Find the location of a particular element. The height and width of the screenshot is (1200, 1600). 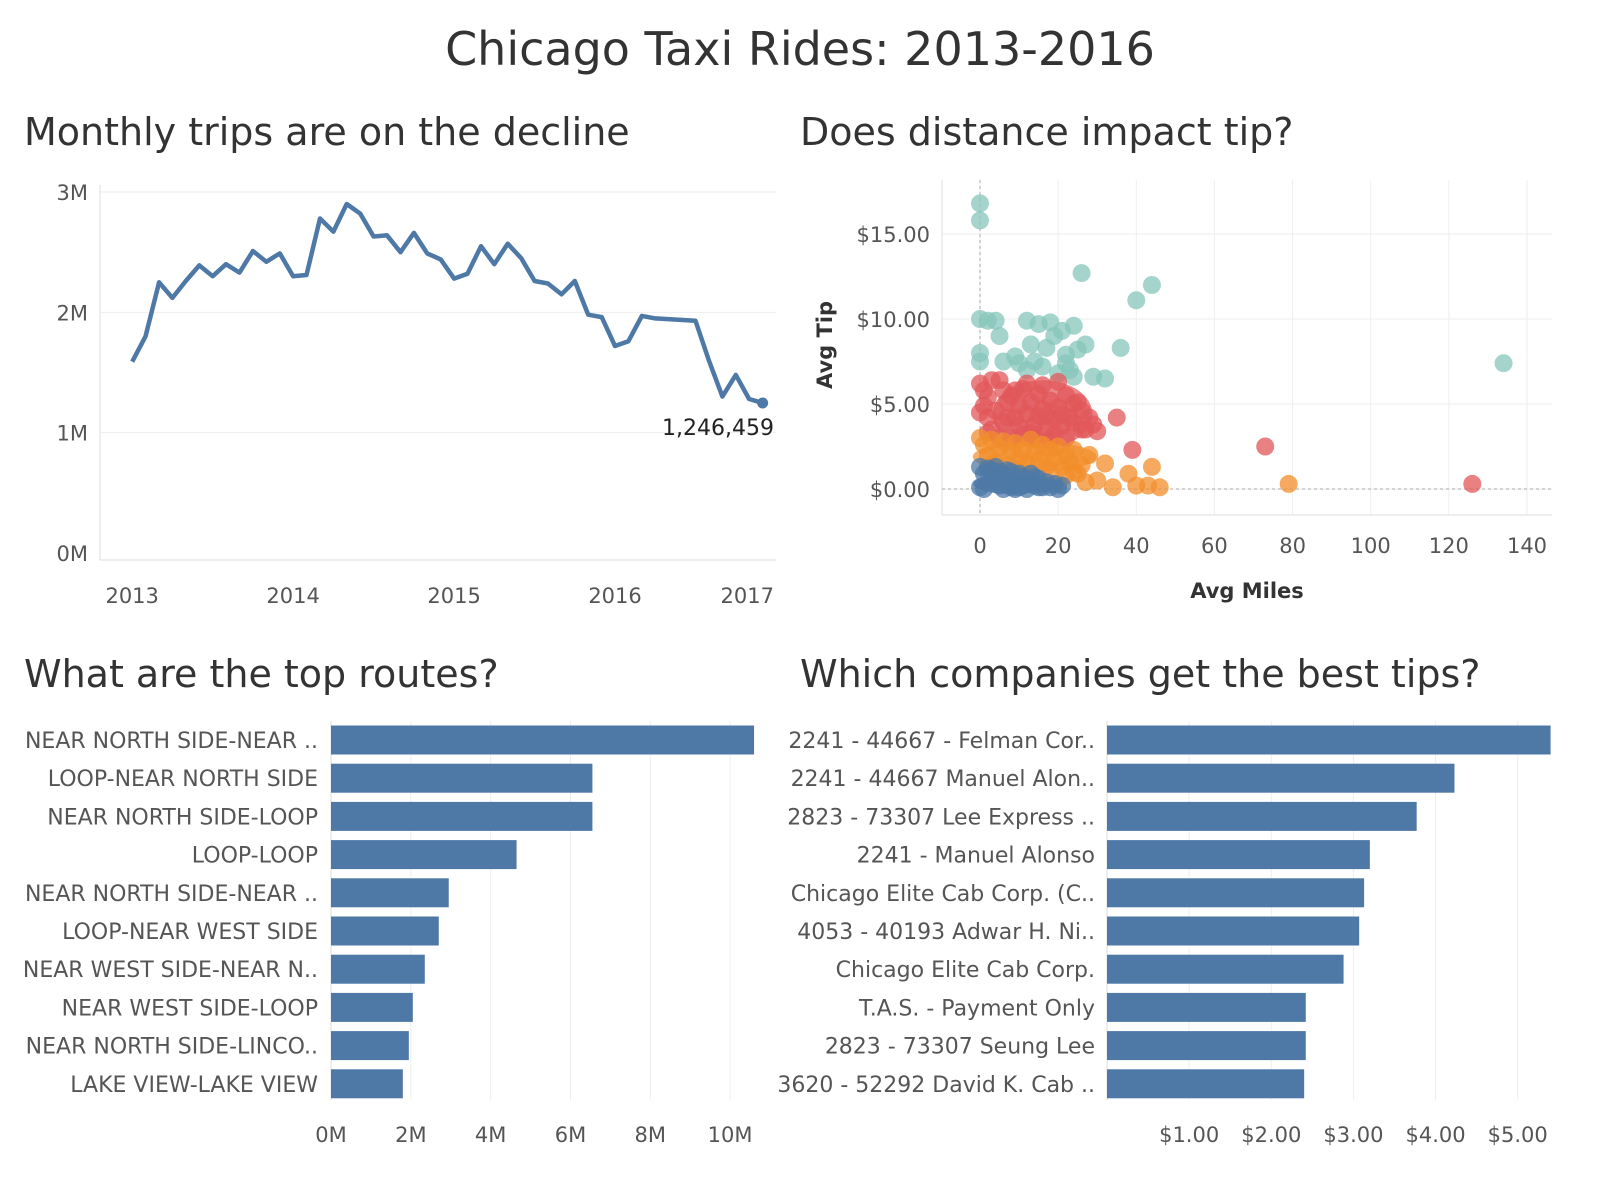

scatter-x-tick-label: 20 is located at coordinates (1058, 546).